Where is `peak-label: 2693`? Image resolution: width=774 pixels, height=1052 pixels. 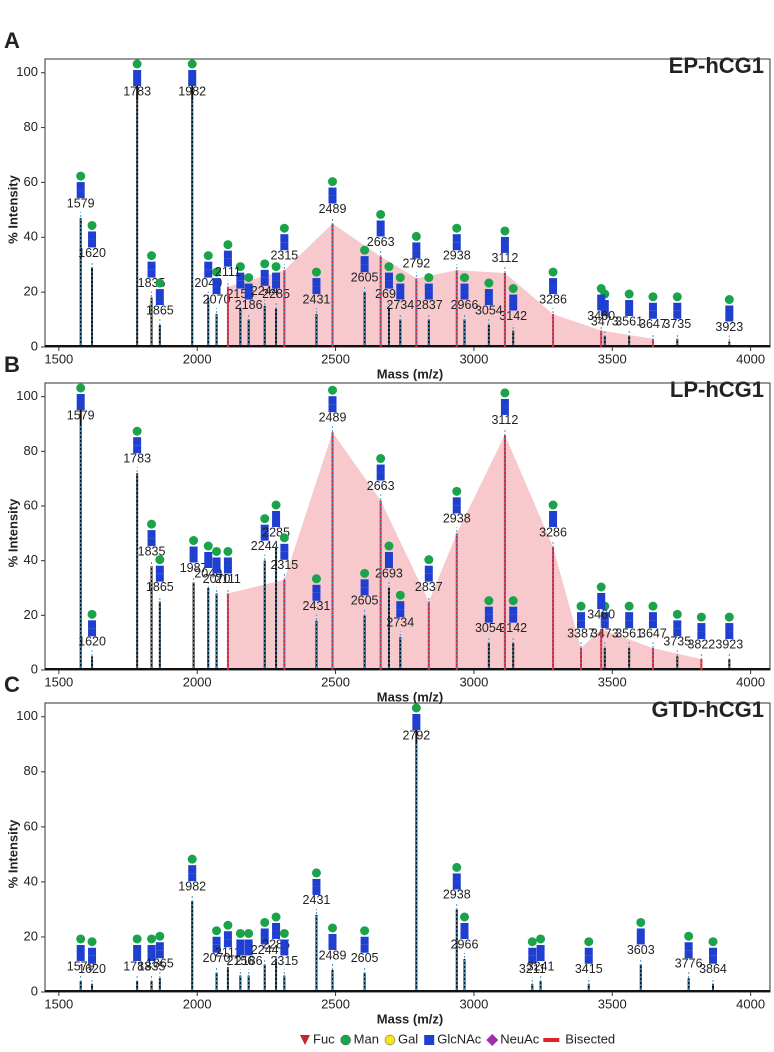
peak-label: 2693 is located at coordinates (389, 294).